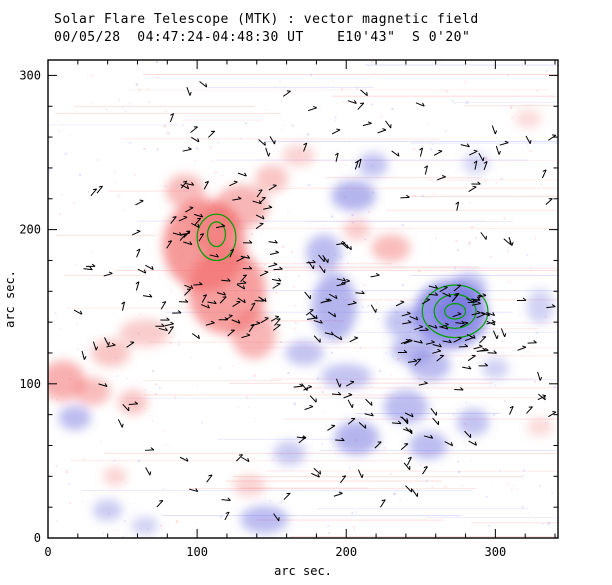  What do you see at coordinates (496, 552) in the screenshot?
I see `x-tick-label: 300` at bounding box center [496, 552].